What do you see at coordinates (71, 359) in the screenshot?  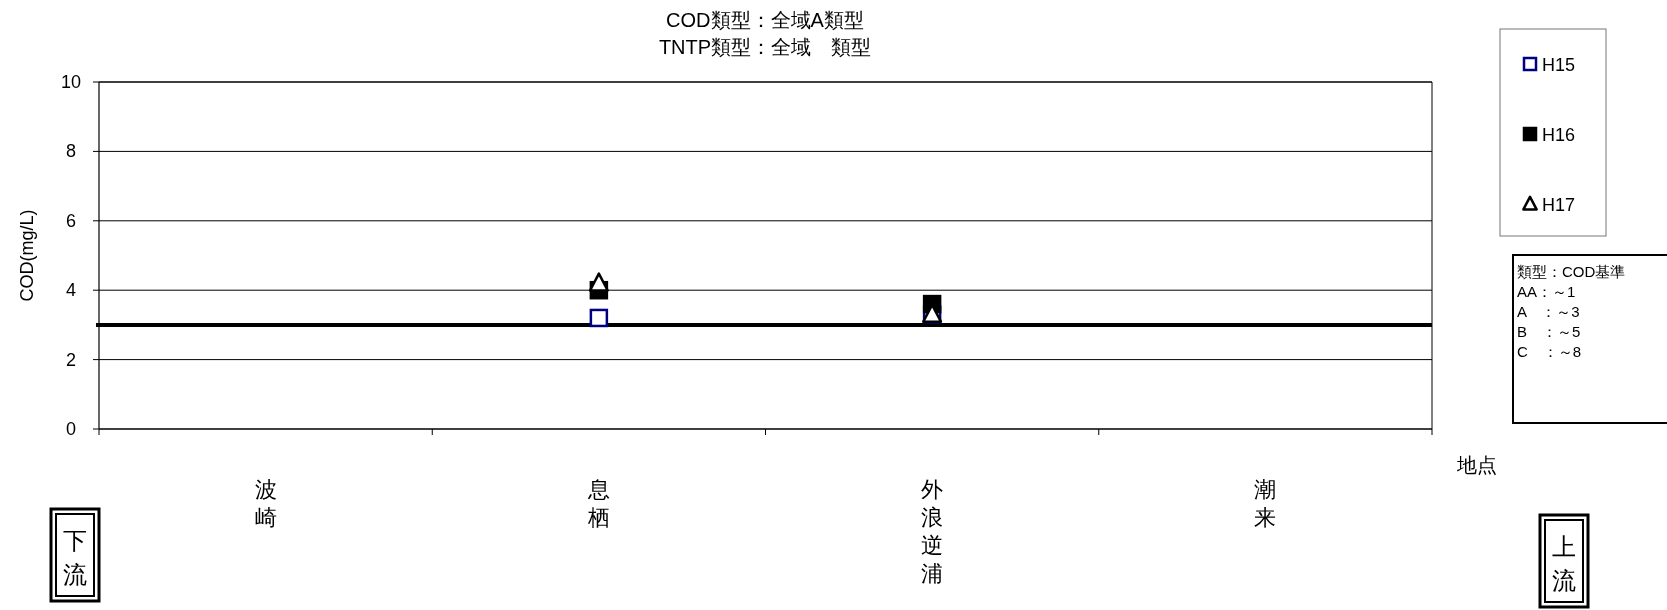 I see `y-tick-label: 2` at bounding box center [71, 359].